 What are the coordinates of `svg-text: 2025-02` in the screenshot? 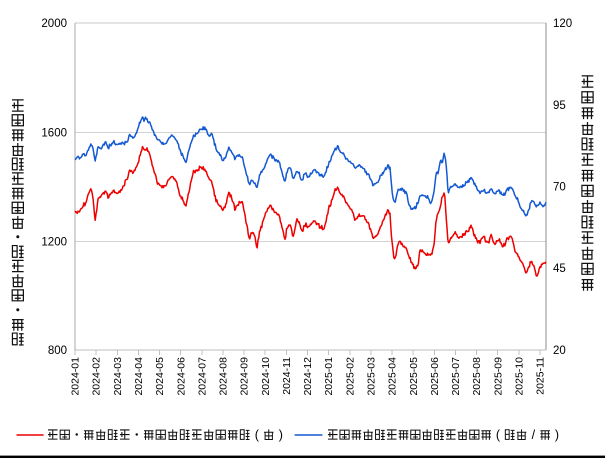 It's located at (350, 376).